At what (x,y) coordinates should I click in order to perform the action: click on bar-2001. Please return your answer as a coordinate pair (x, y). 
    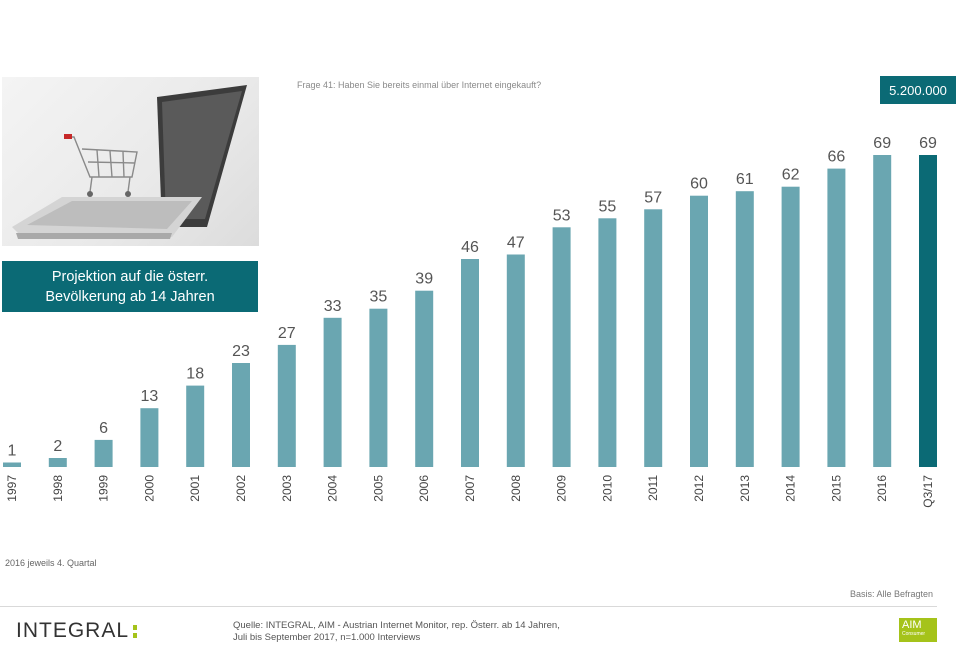
    Looking at the image, I should click on (195, 426).